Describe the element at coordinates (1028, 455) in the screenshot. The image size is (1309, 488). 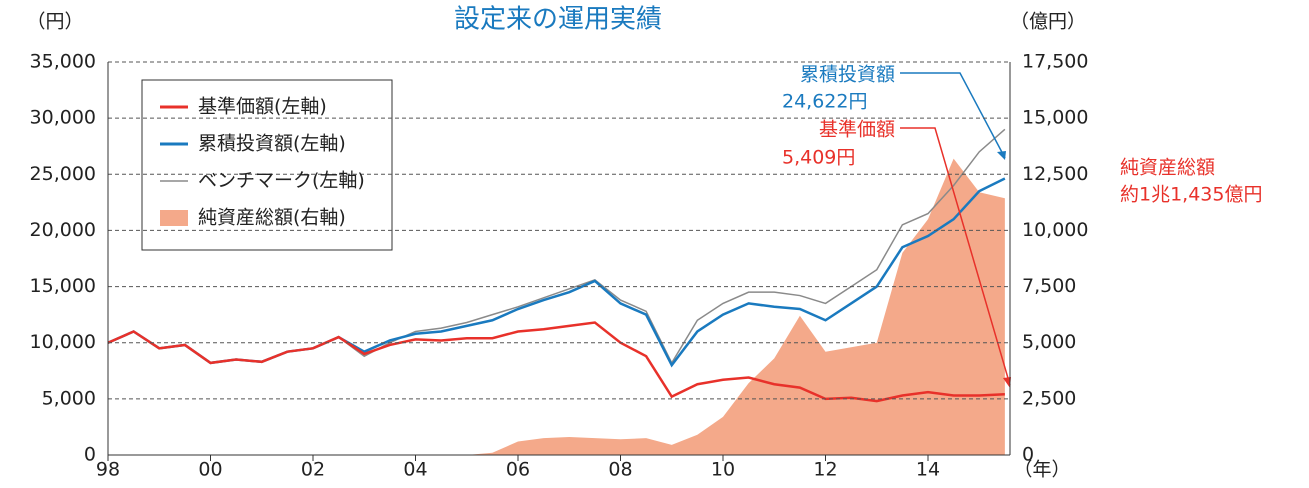
I see `y2-tick-label: 0` at that location.